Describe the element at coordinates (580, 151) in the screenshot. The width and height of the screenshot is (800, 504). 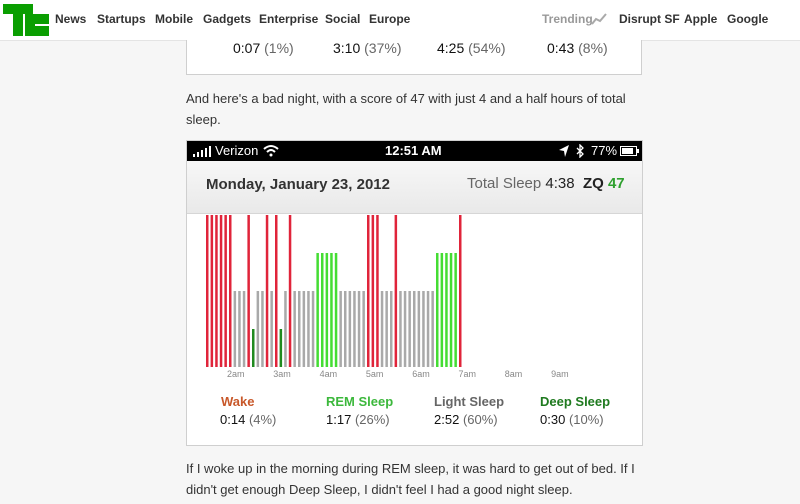
I see `bluetooth-icon` at that location.